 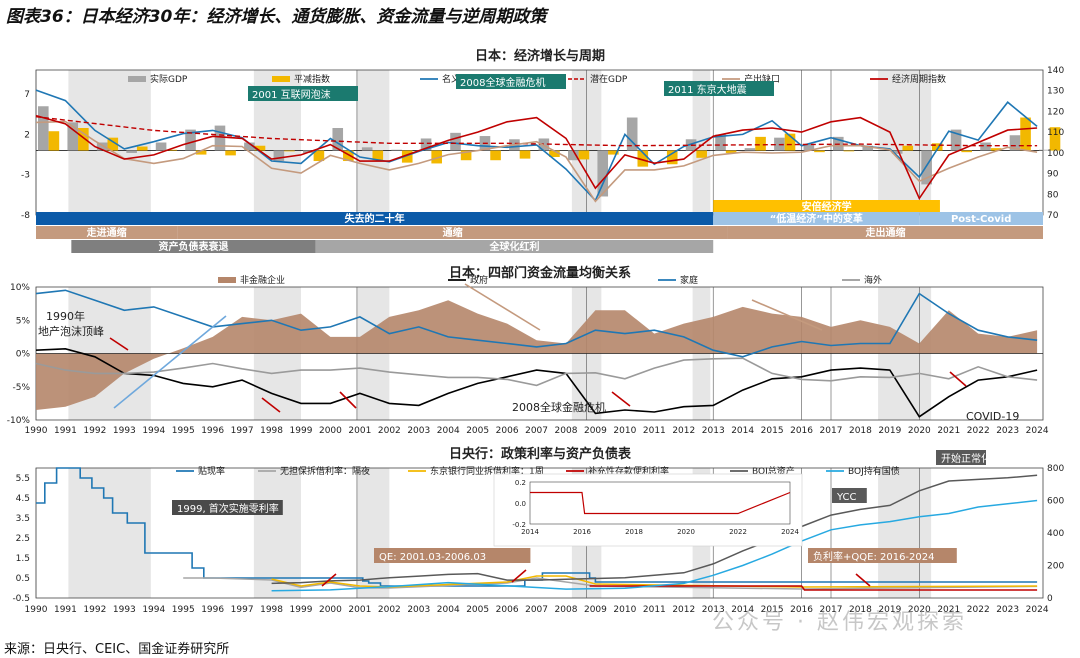 I want to click on year-tick-1-8: 1998, so click(x=271, y=610).